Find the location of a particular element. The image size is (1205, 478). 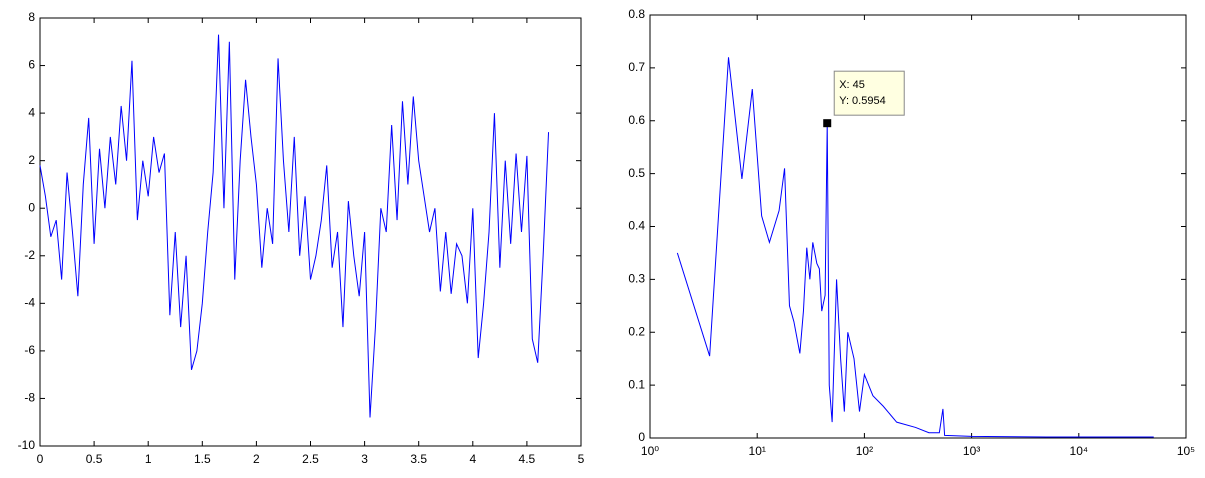

datatip-box is located at coordinates (869, 93).